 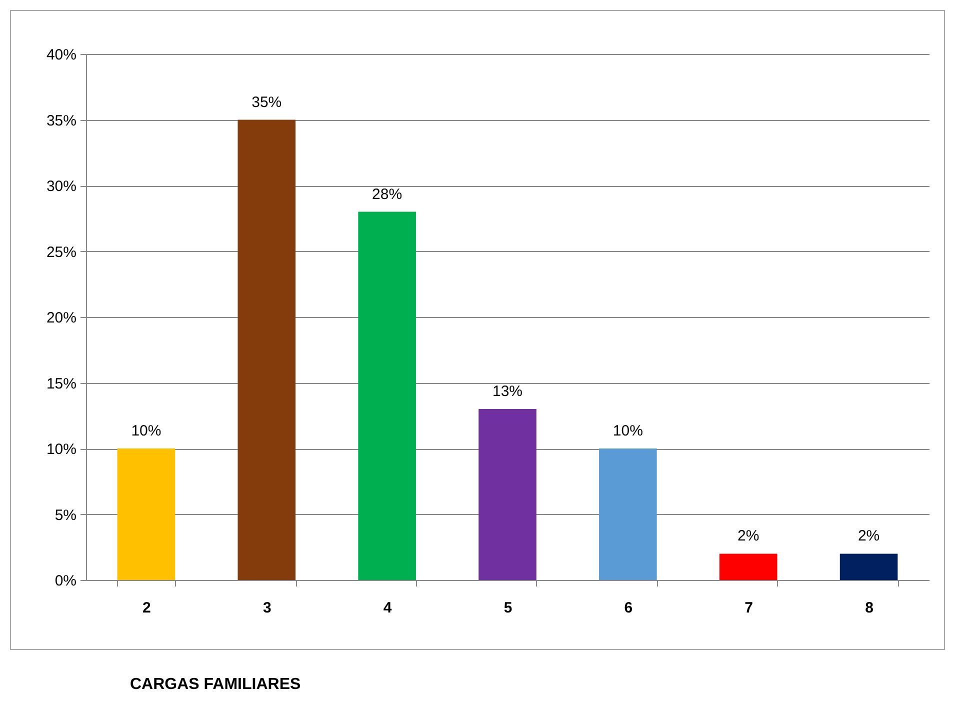 I want to click on y-tick-label: 30%, so click(x=61, y=186).